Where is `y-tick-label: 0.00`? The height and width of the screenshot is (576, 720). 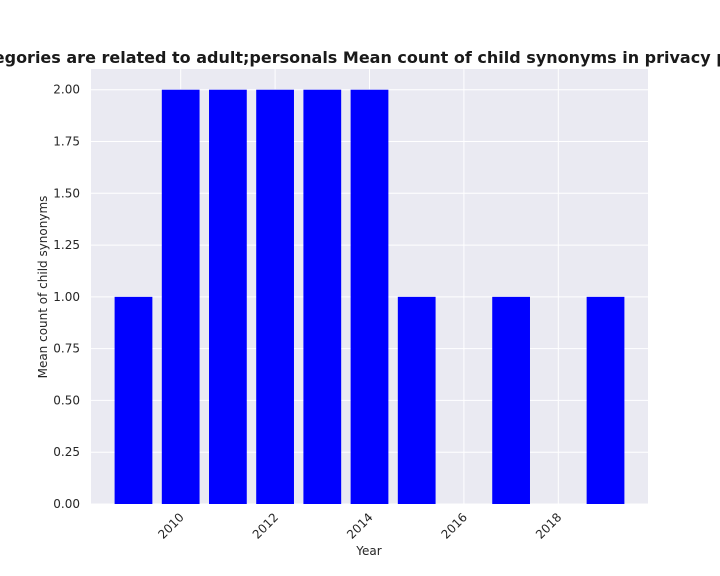
y-tick-label: 0.00 is located at coordinates (66, 504).